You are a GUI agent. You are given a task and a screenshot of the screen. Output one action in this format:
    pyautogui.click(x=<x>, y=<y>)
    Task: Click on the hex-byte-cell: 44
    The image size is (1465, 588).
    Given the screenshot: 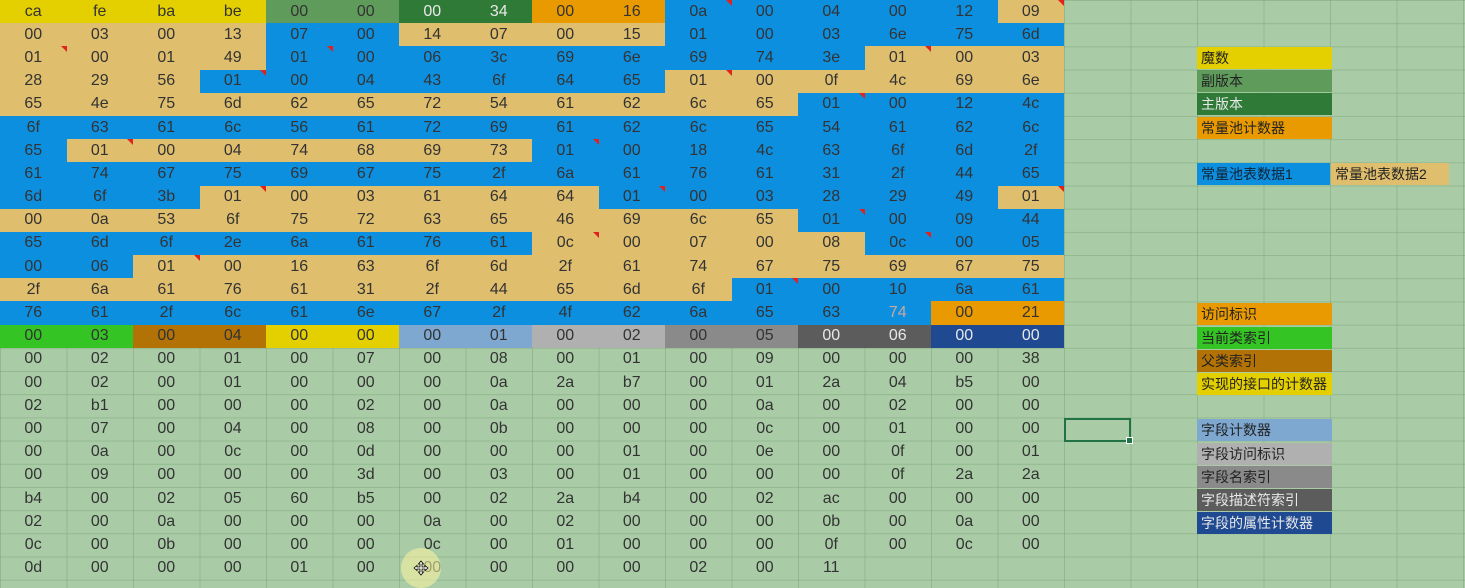 What is the action you would take?
    pyautogui.click(x=498, y=290)
    